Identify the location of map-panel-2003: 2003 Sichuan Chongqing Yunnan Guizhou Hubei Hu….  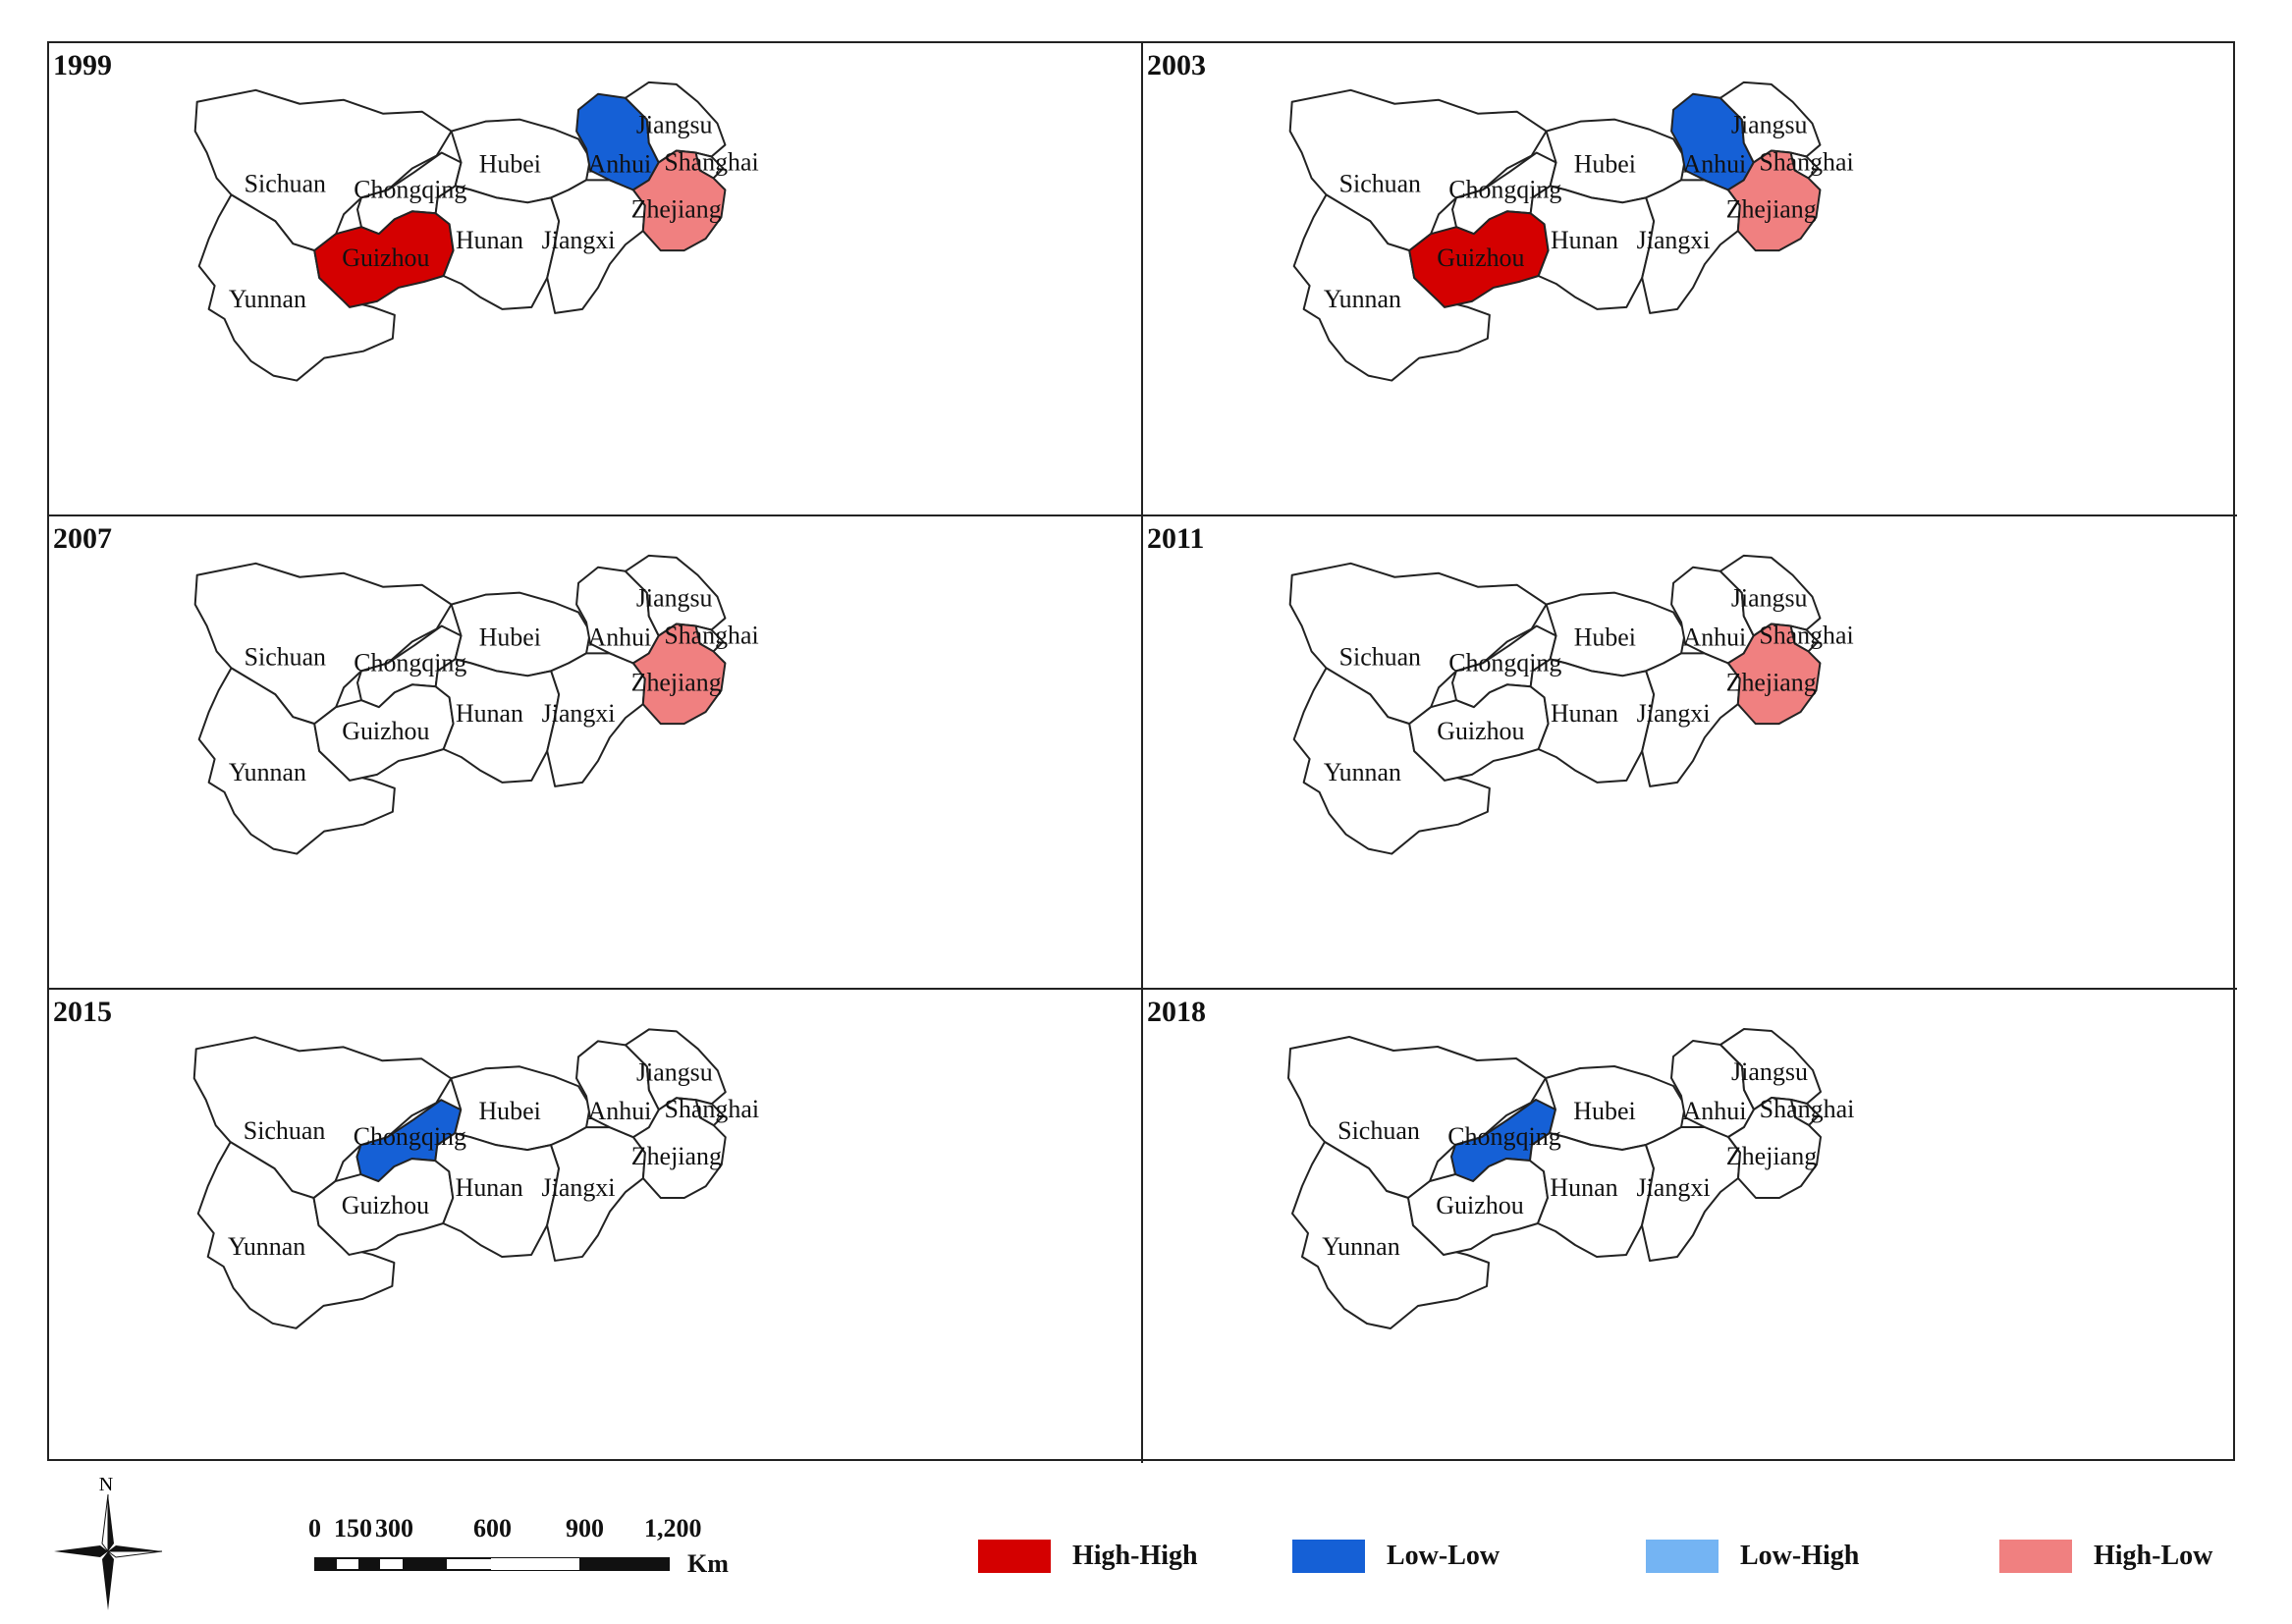
(1690, 279).